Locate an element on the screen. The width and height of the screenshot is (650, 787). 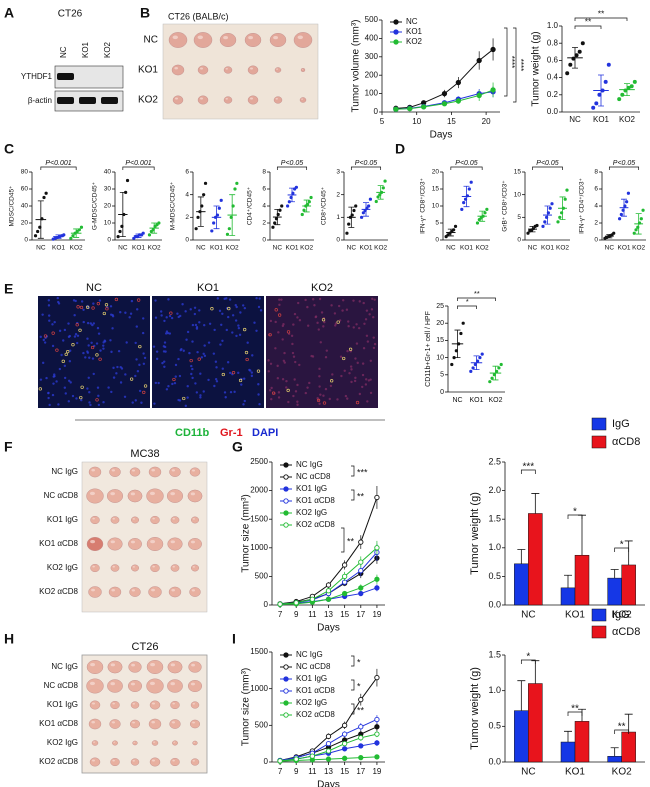
y-tick-label: 0 is located at coordinates (264, 240).